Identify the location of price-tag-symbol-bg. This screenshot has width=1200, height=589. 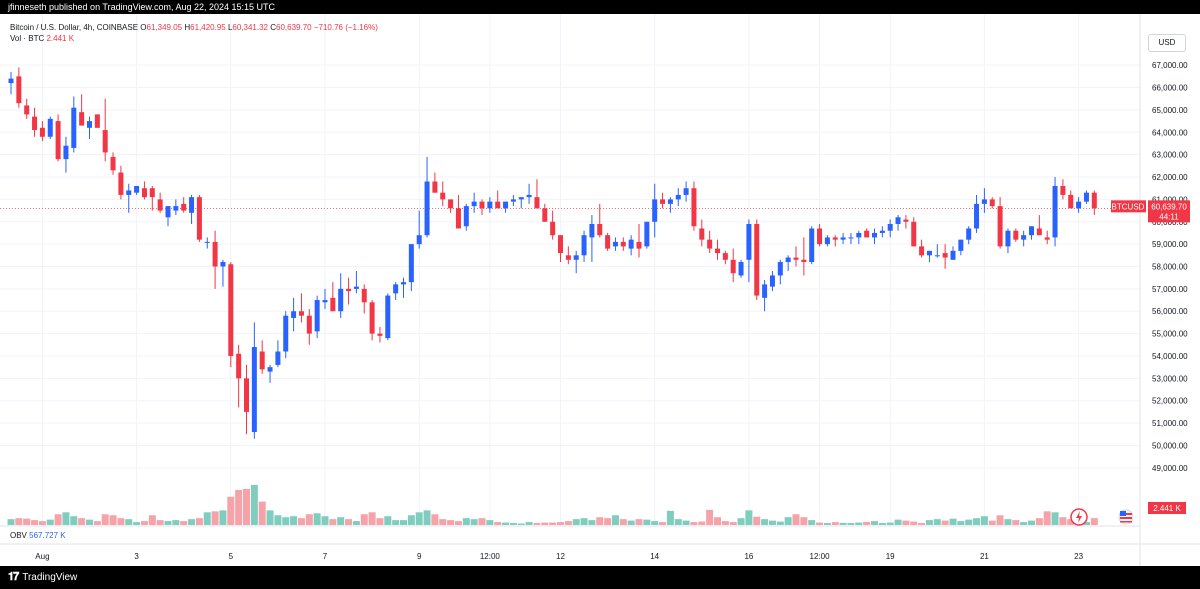
(1128, 206).